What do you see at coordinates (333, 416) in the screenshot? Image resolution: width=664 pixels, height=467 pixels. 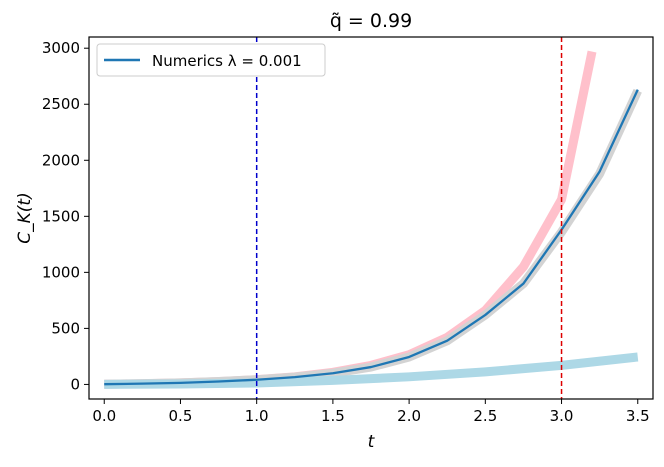 I see `x-tick-label: 1.5` at bounding box center [333, 416].